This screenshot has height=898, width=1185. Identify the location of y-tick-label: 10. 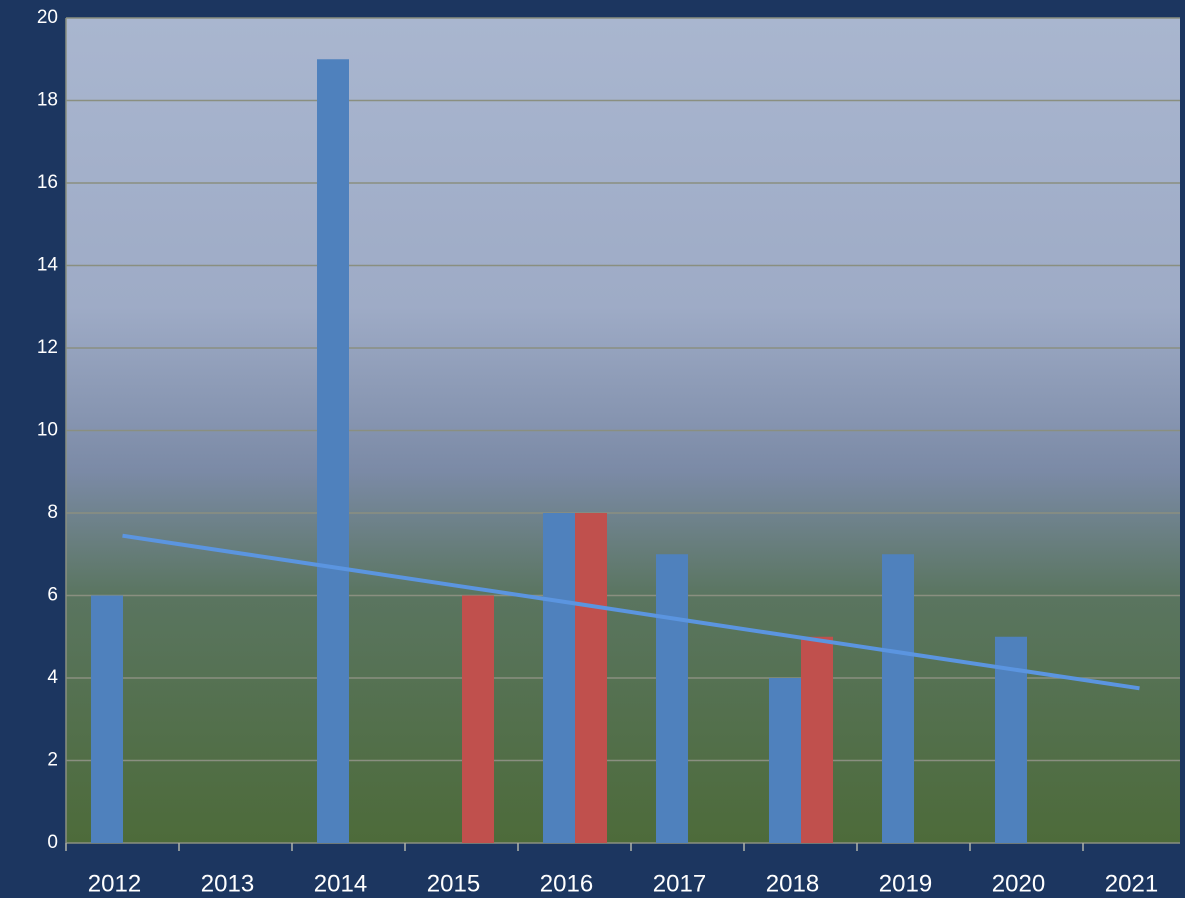
(47, 430).